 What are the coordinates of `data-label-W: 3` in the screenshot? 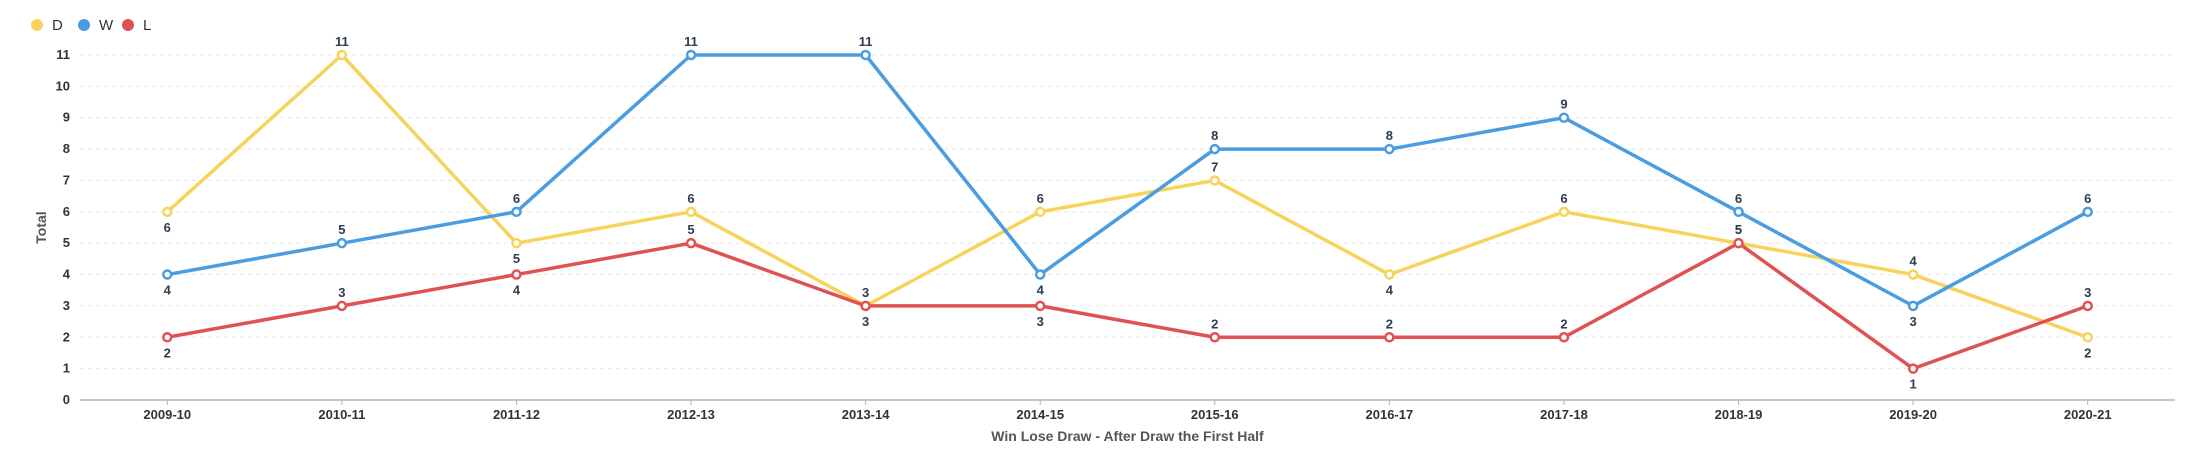 It's located at (1913, 321).